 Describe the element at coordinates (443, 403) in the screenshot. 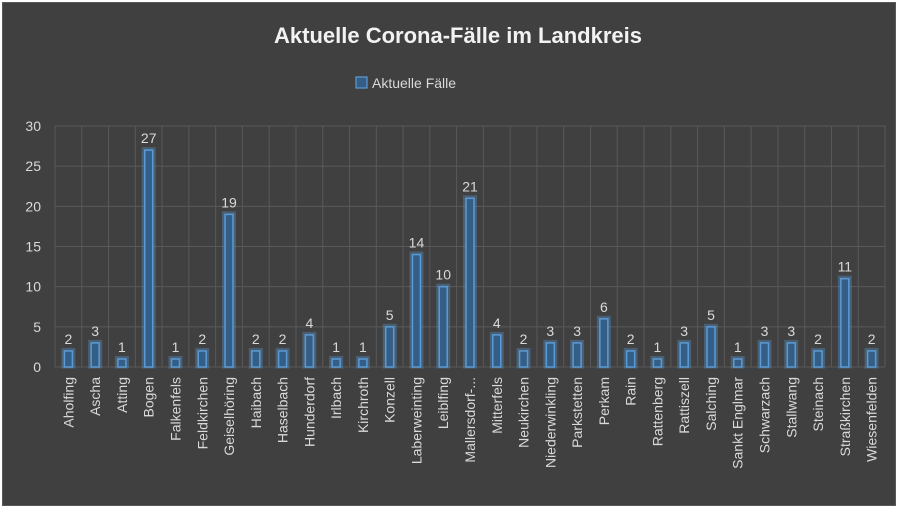

I see `x-tick-label: Leiblfing` at that location.